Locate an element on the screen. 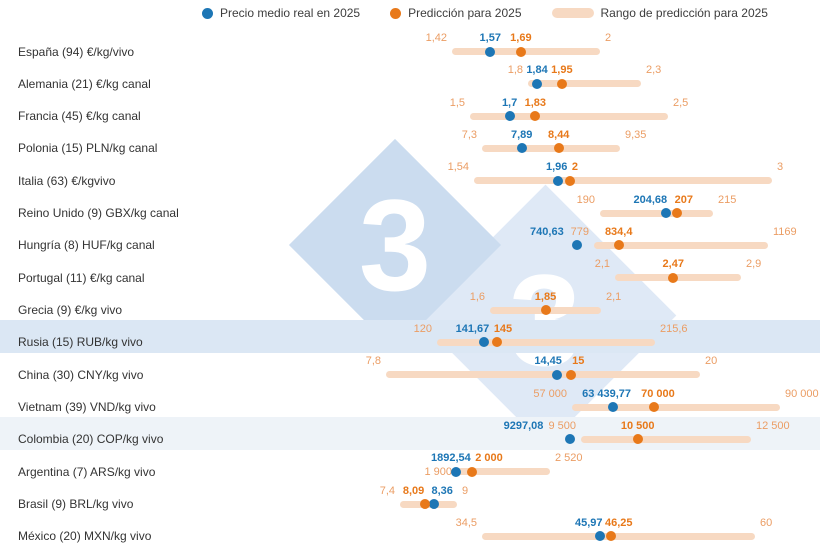  prediction-value-label: 1,85 is located at coordinates (545, 296).